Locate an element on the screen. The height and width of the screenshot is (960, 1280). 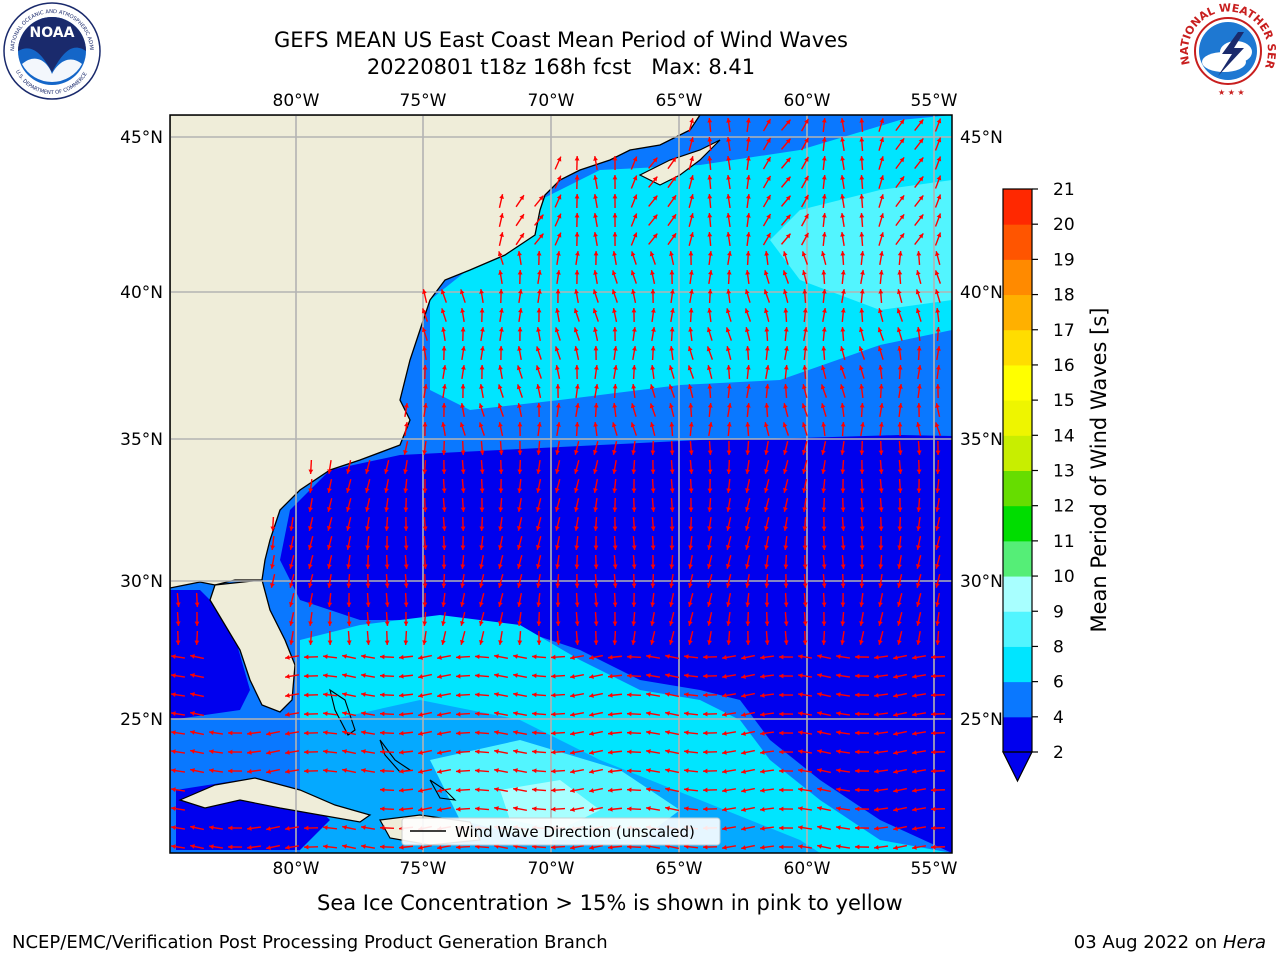
lat-label-left: 30°N is located at coordinates (141, 582).